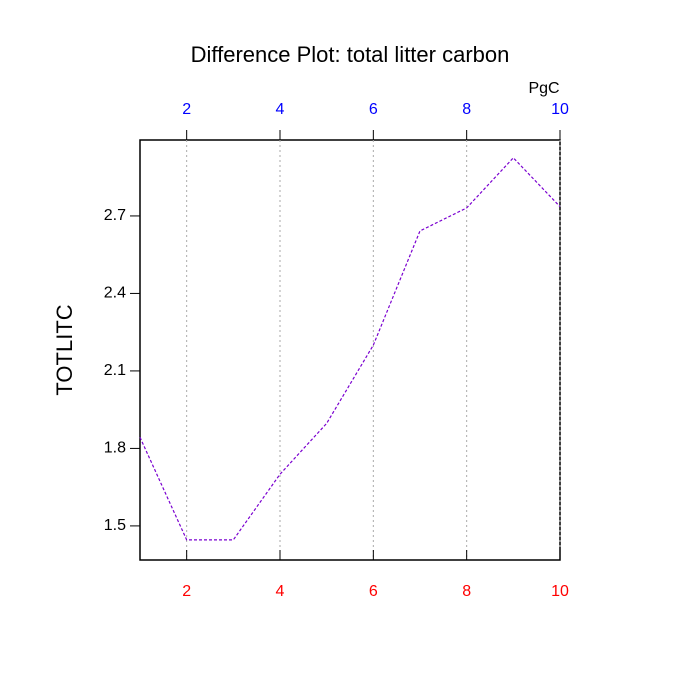 The width and height of the screenshot is (700, 700). I want to click on units-label: PgC, so click(543, 88).